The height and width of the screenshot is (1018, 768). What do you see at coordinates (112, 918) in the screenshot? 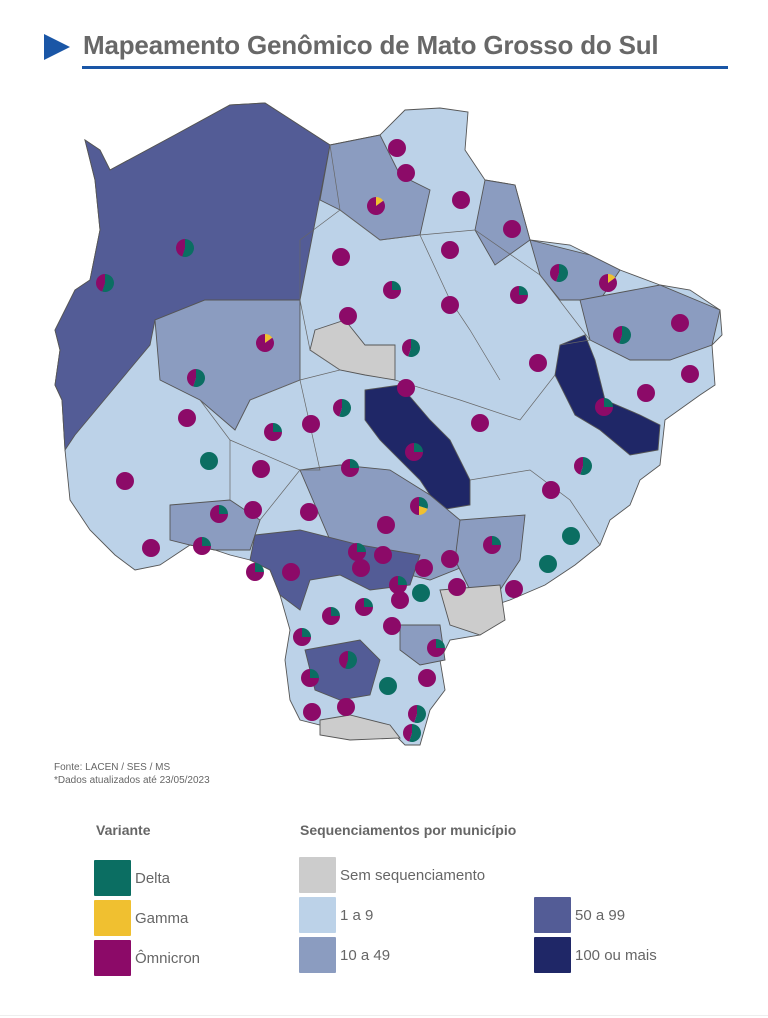
I see `gamma-swatch` at bounding box center [112, 918].